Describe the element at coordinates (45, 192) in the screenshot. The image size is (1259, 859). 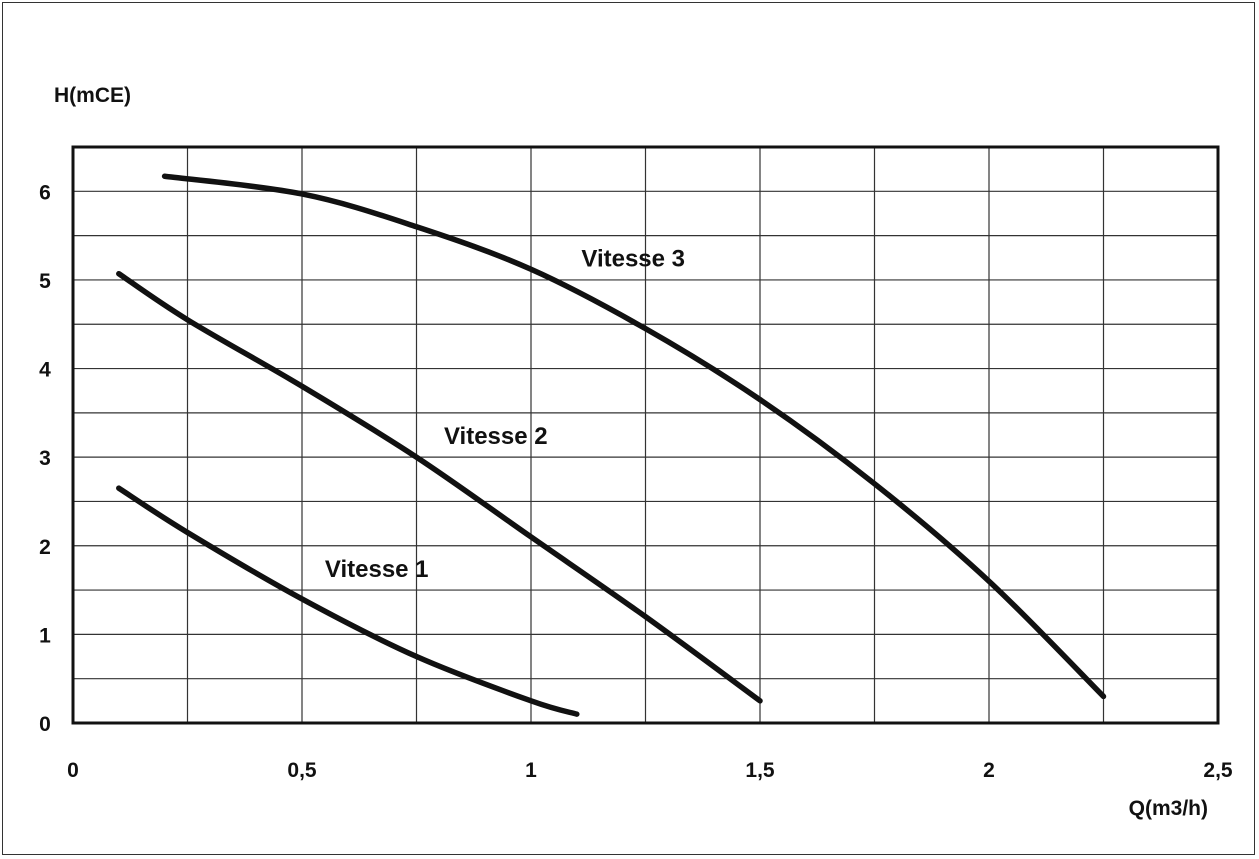
I see `y-tick-label: 6` at that location.